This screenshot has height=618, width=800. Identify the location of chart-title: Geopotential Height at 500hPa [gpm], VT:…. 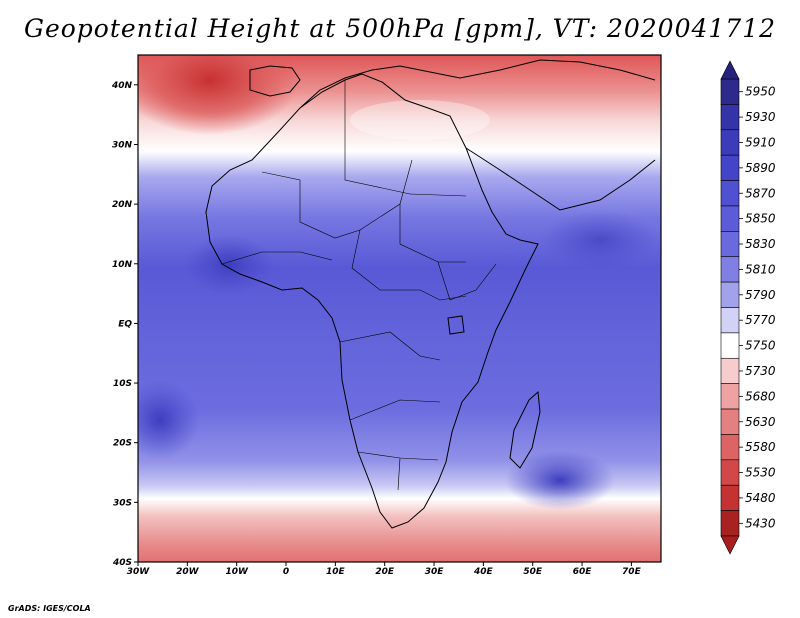
(400, 28).